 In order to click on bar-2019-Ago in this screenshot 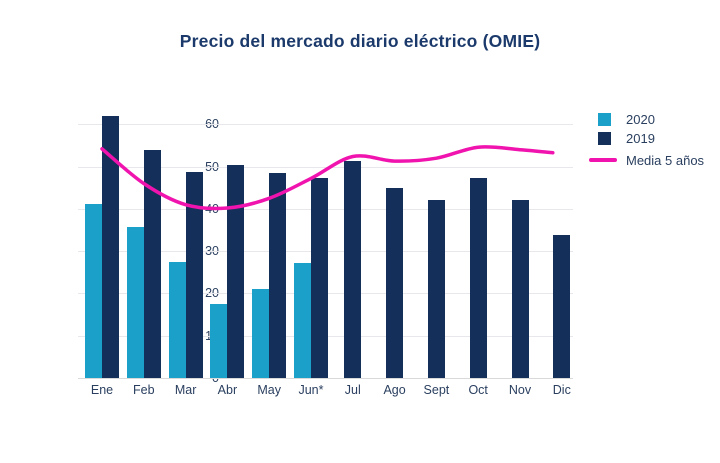, I will do `click(395, 283)`.